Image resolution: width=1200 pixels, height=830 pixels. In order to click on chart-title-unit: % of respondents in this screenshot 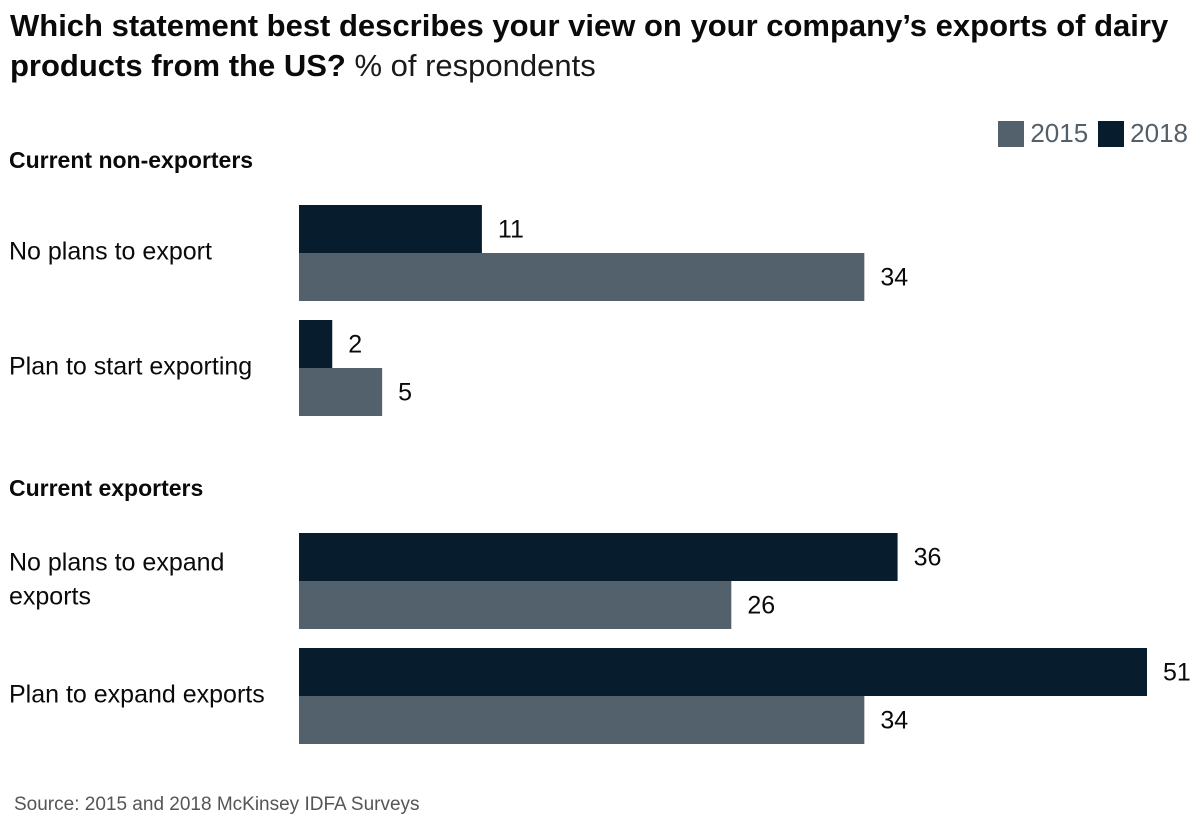, I will do `click(475, 65)`.